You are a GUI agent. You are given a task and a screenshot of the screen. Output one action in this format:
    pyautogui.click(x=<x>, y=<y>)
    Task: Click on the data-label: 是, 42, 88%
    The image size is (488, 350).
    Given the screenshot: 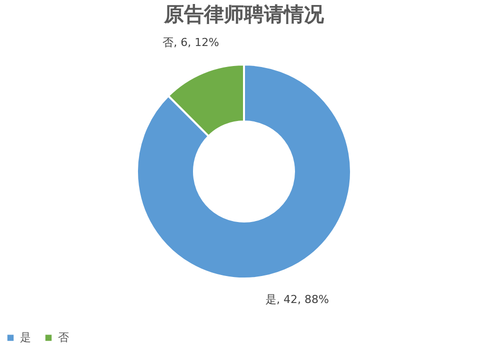 What is the action you would take?
    pyautogui.click(x=297, y=299)
    